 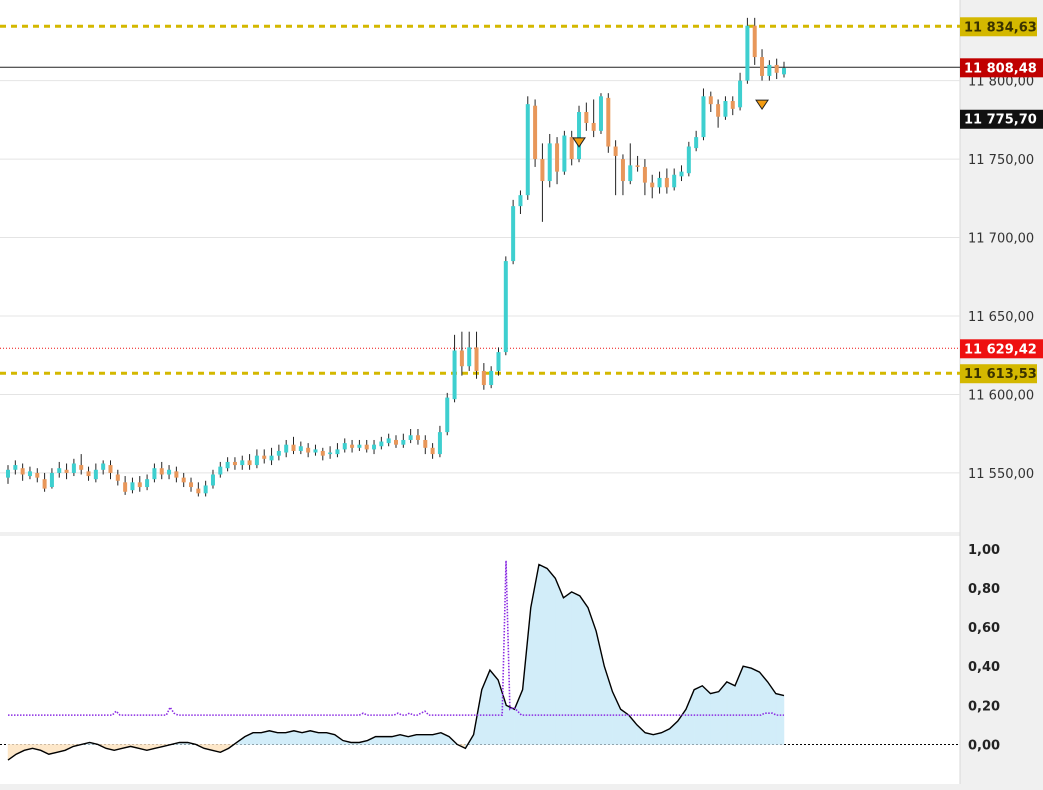 I want to click on price-tick-label: 11 750,00, so click(x=1001, y=160).